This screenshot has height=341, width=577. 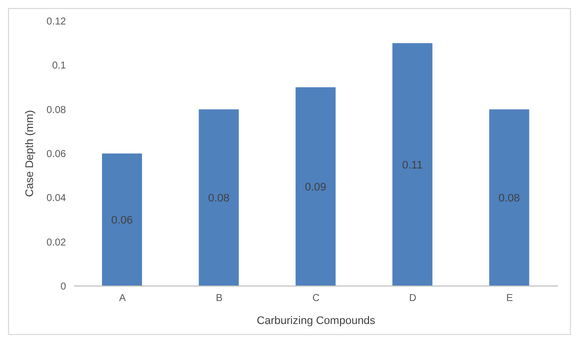 I want to click on x-tick-label: A, so click(x=122, y=298).